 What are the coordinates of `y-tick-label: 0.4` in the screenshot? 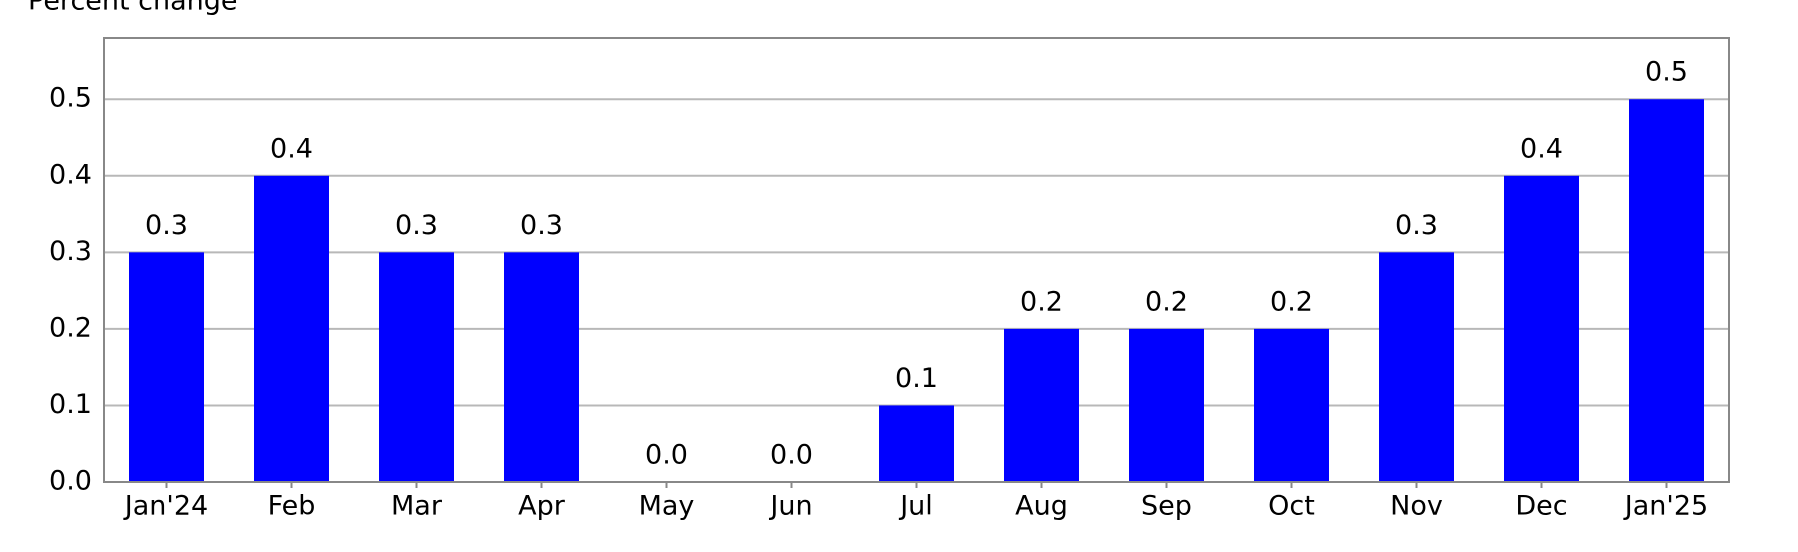 It's located at (70, 174).